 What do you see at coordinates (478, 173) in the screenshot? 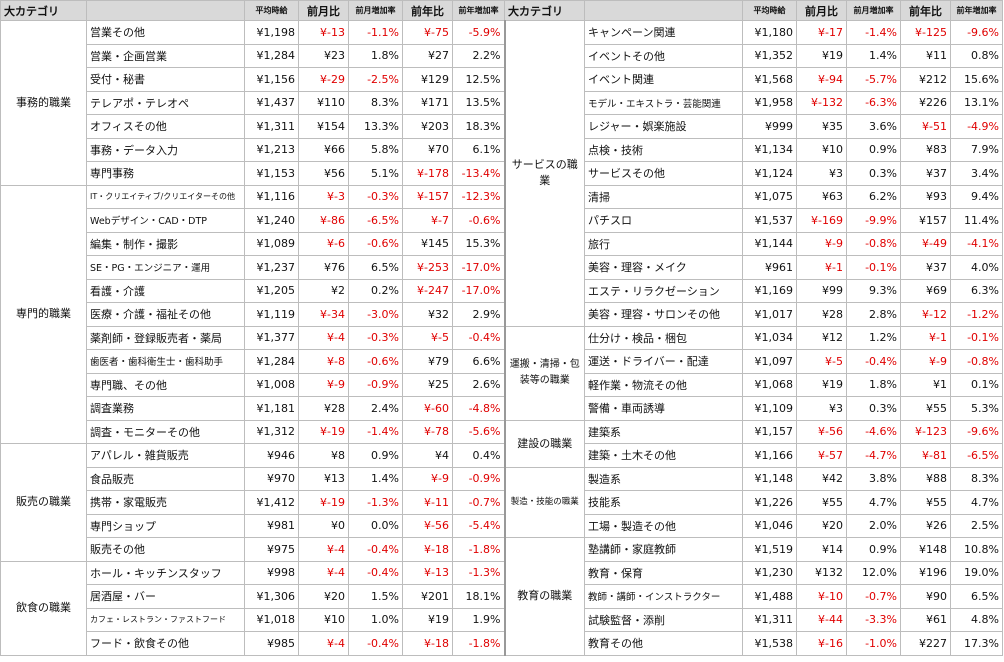
I see `value-cell: -13.4%` at bounding box center [478, 173].